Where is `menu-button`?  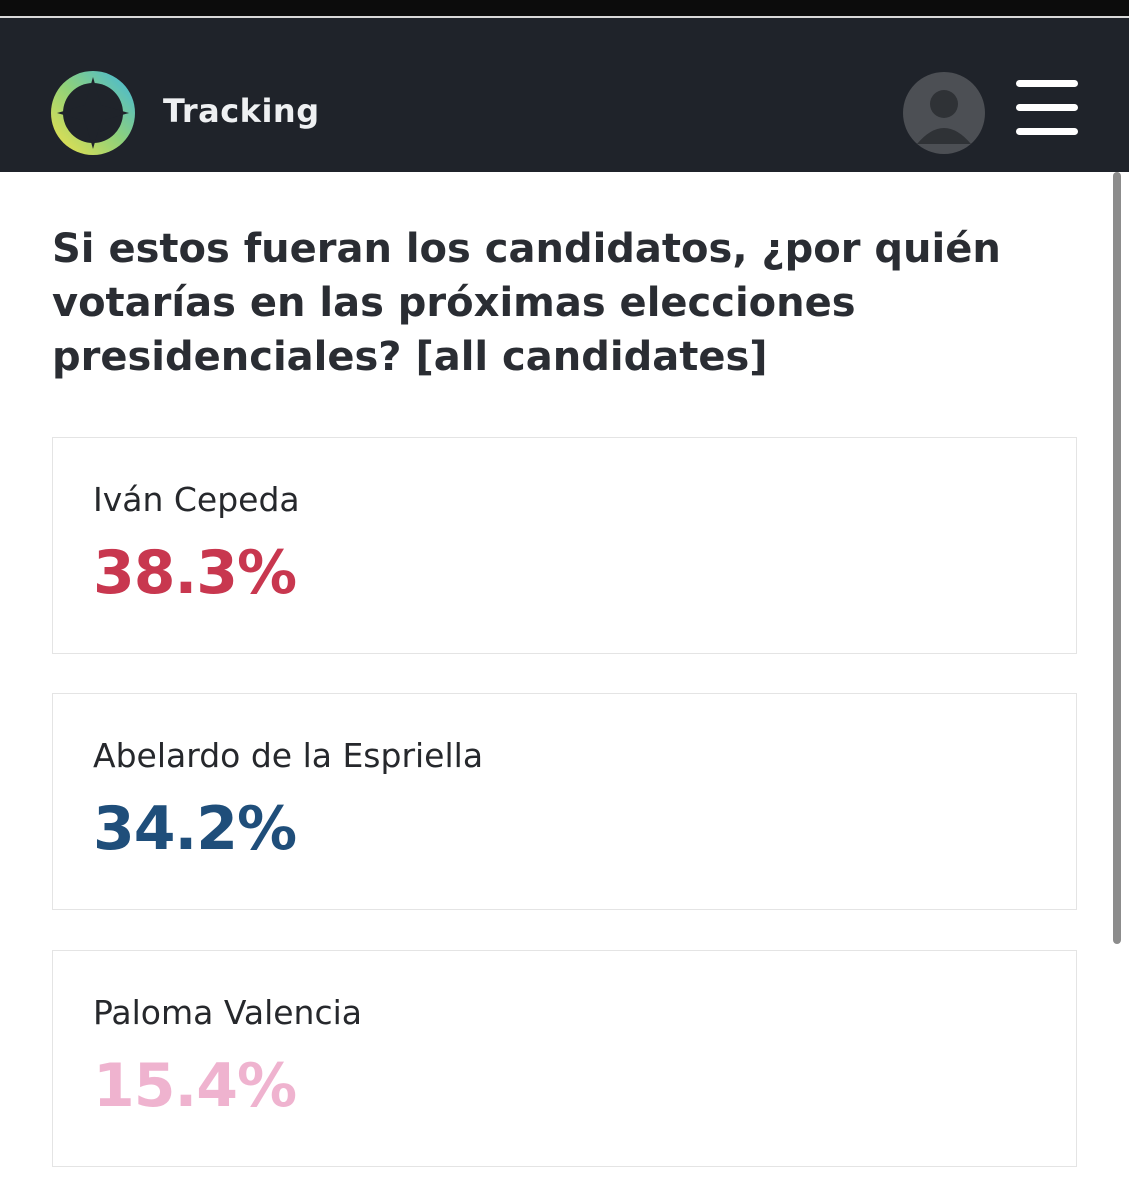 menu-button is located at coordinates (1047, 108).